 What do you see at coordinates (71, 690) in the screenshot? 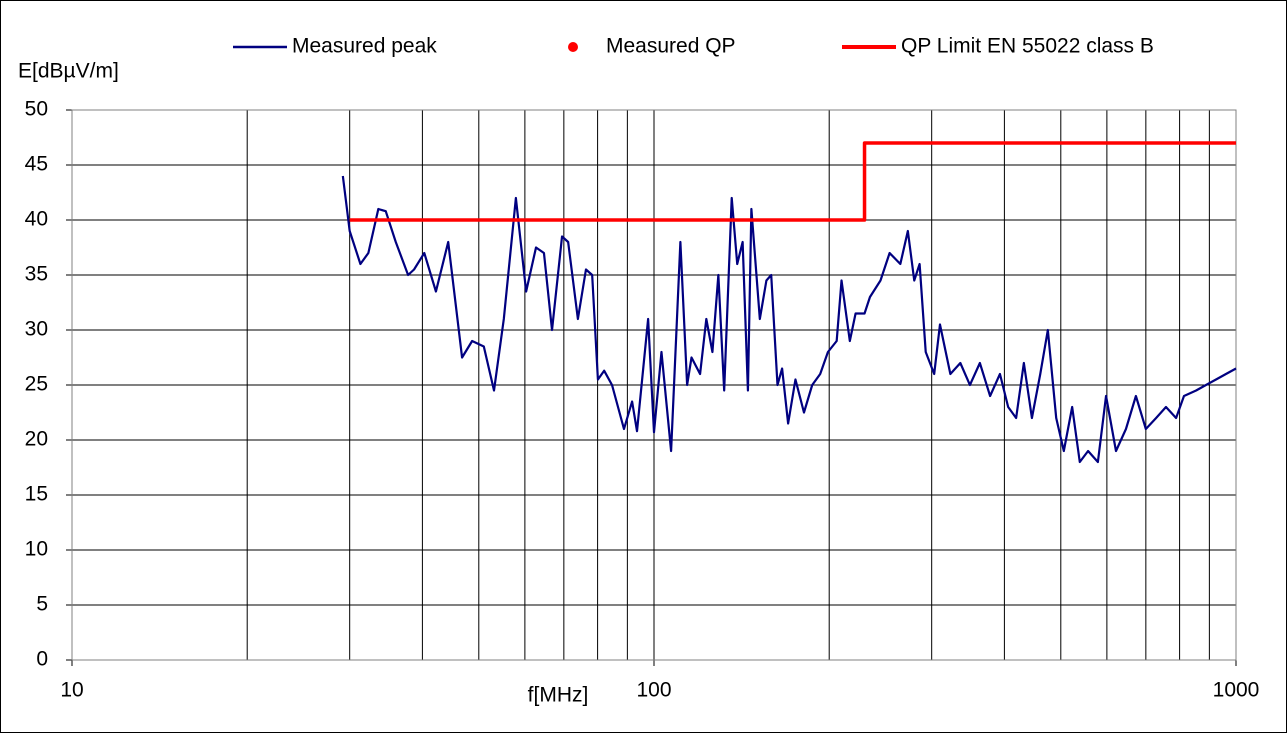
I see `x-tick-label: 10` at bounding box center [71, 690].